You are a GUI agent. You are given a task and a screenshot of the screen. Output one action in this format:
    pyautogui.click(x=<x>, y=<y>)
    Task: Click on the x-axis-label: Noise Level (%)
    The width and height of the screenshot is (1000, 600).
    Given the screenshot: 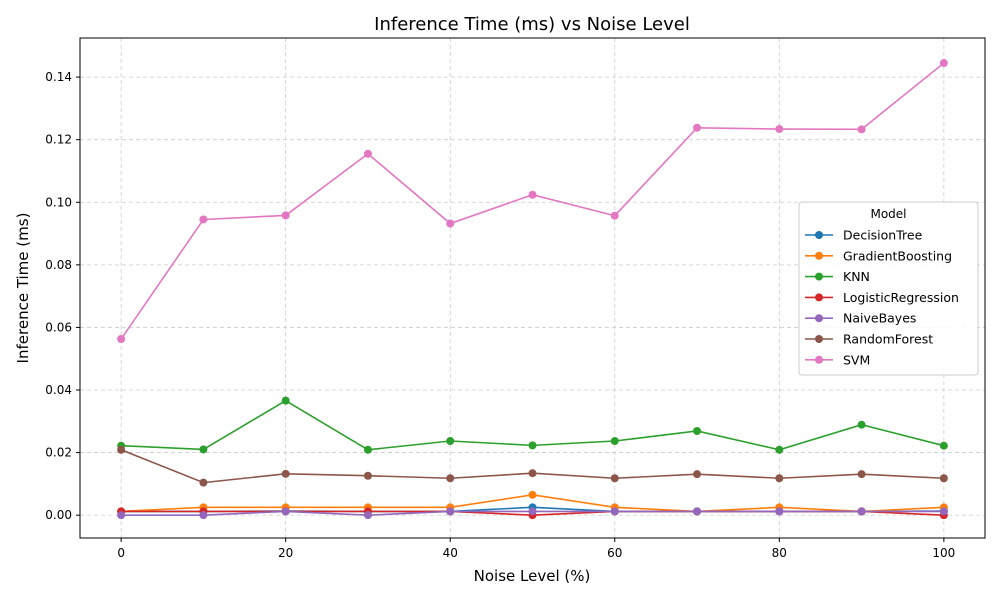 What is the action you would take?
    pyautogui.click(x=532, y=576)
    